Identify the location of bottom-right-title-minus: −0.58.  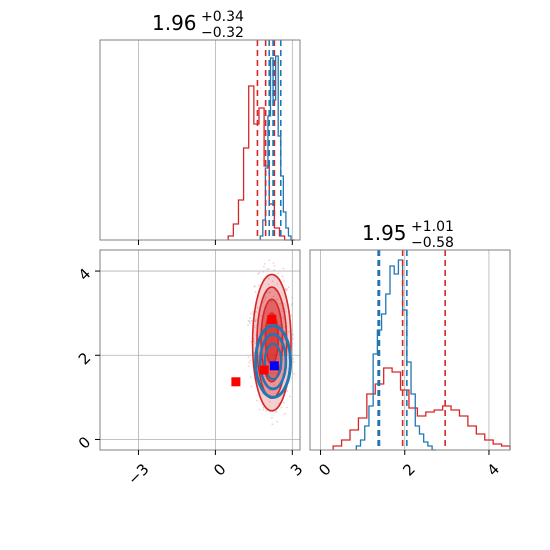
(432, 243).